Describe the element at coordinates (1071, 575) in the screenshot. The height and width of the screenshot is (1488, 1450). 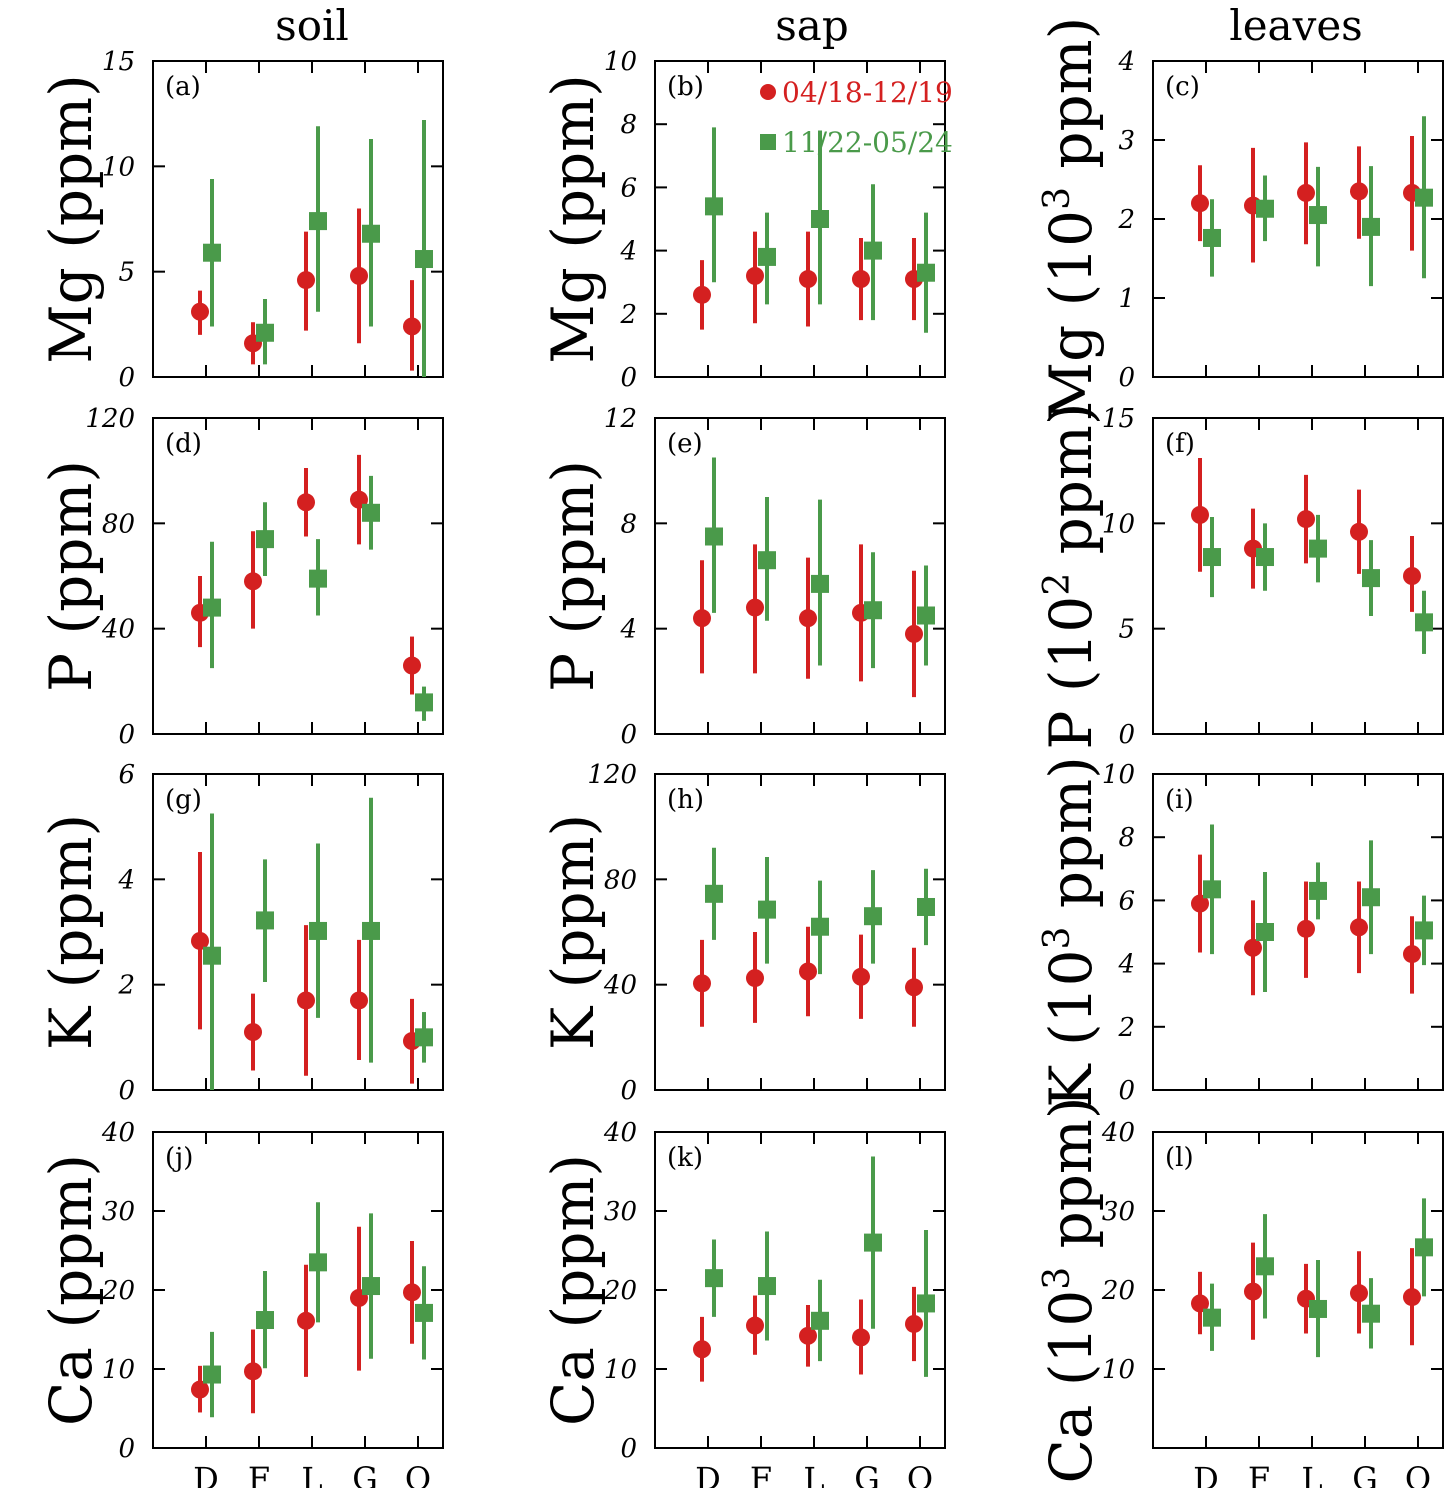
I see `y-axis-label: P (102 ppm)` at that location.